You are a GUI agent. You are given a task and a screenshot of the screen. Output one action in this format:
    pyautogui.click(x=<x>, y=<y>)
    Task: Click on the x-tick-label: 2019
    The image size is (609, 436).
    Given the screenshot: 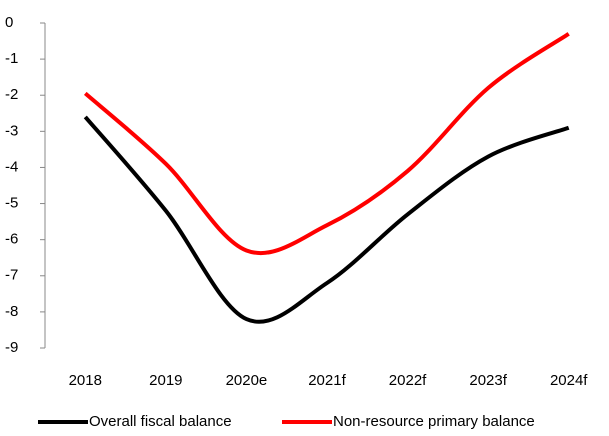 What is the action you would take?
    pyautogui.click(x=165, y=380)
    